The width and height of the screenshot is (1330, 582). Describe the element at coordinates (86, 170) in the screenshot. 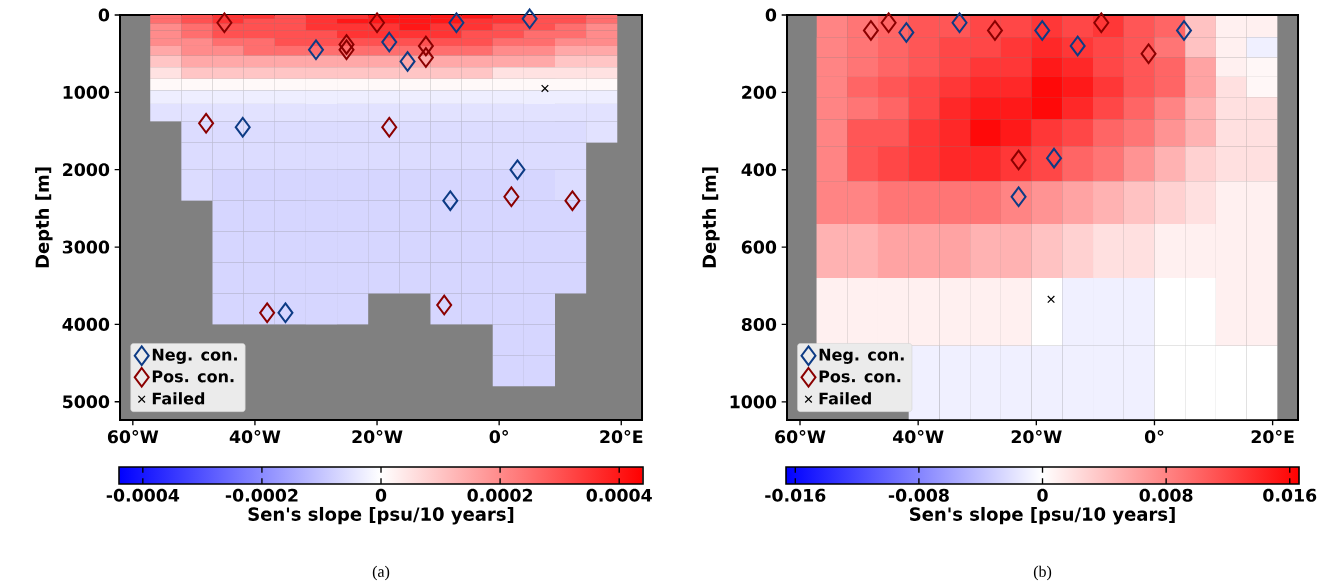

I see `y-tick-label: 2000` at that location.